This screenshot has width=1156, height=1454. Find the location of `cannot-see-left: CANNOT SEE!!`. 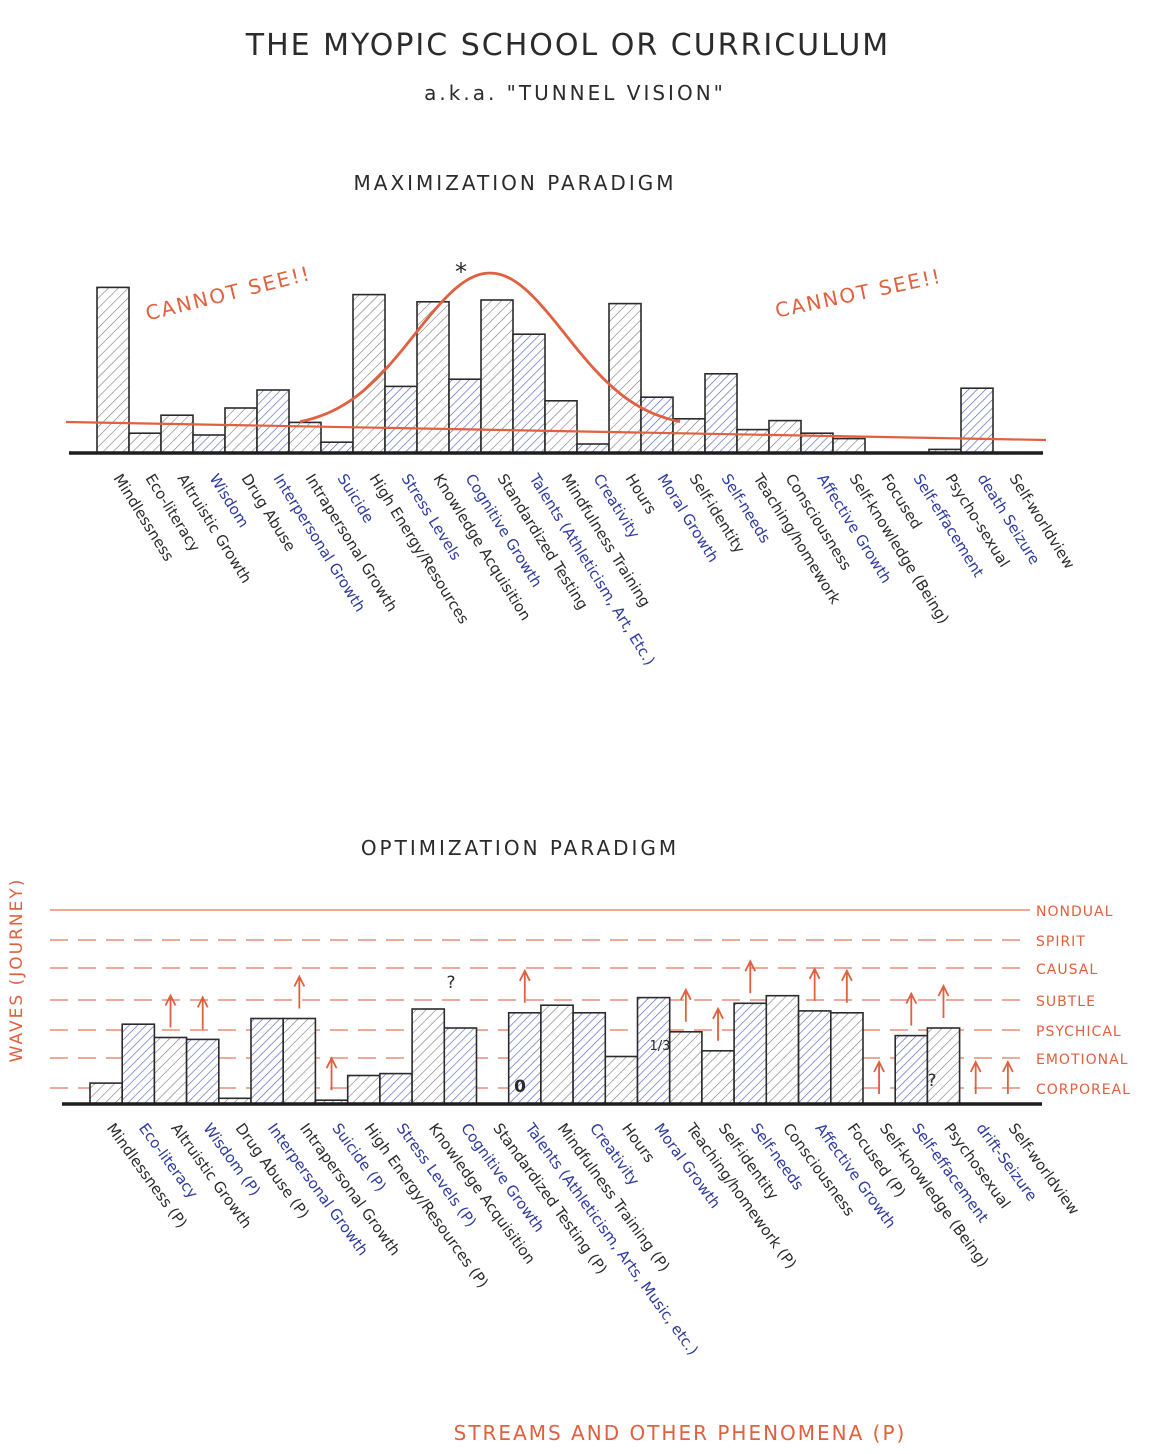

cannot-see-left: CANNOT SEE!! is located at coordinates (228, 293).